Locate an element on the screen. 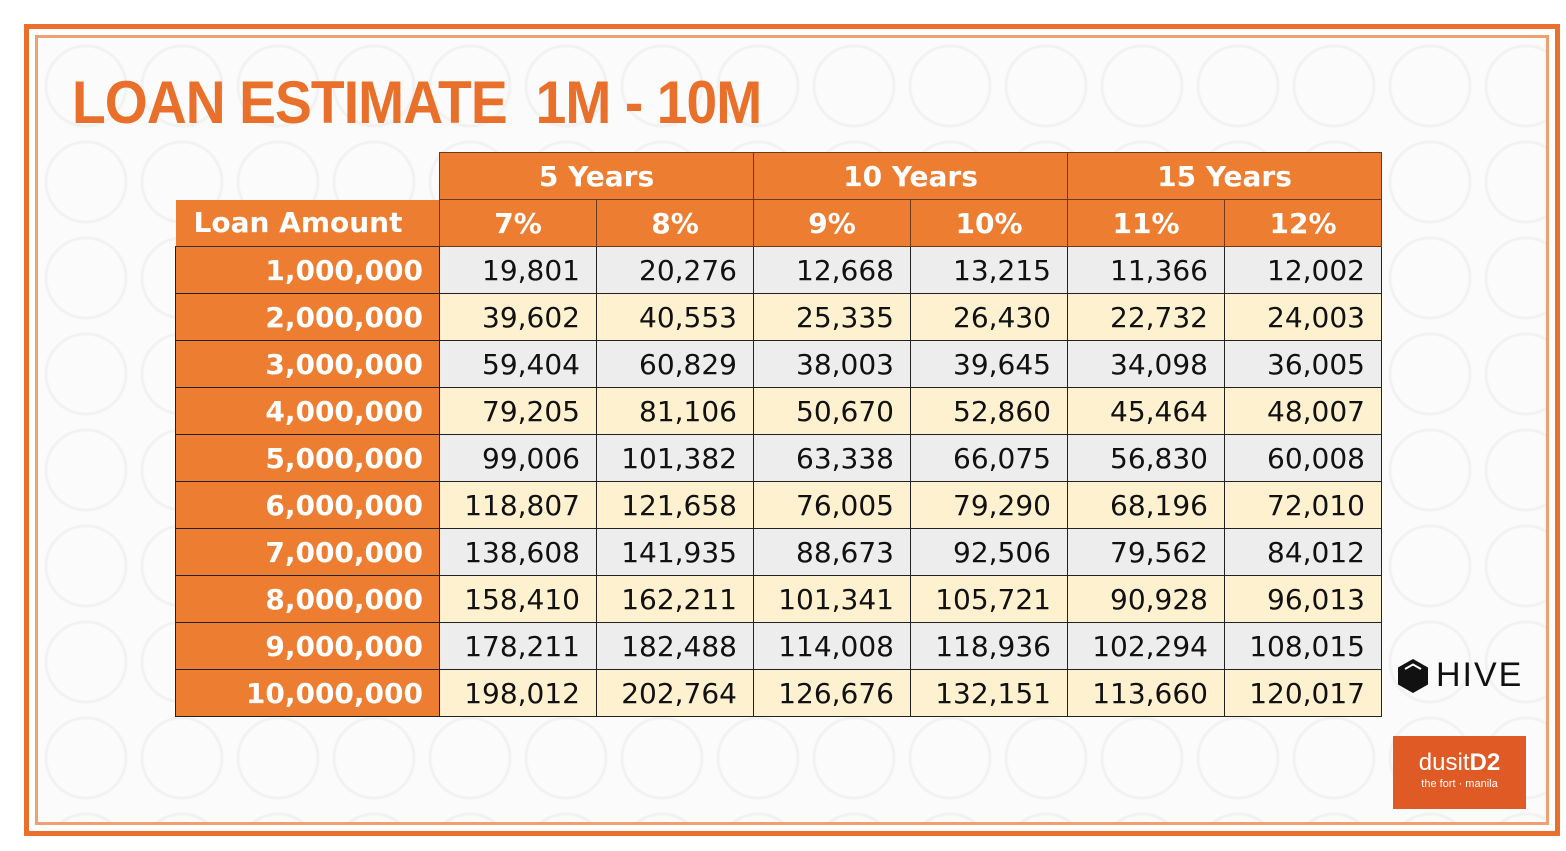 The width and height of the screenshot is (1566, 851). payment-cell: 50,670 is located at coordinates (832, 411).